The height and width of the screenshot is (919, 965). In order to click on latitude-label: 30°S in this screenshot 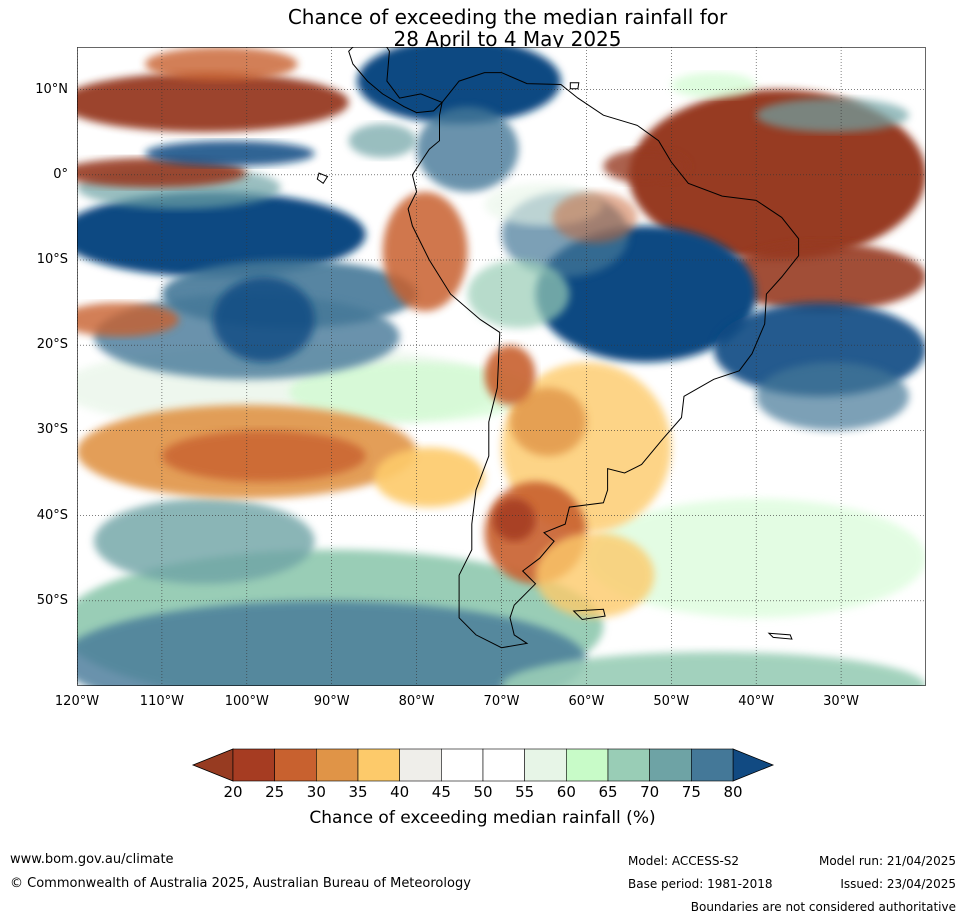, I will do `click(52, 430)`.